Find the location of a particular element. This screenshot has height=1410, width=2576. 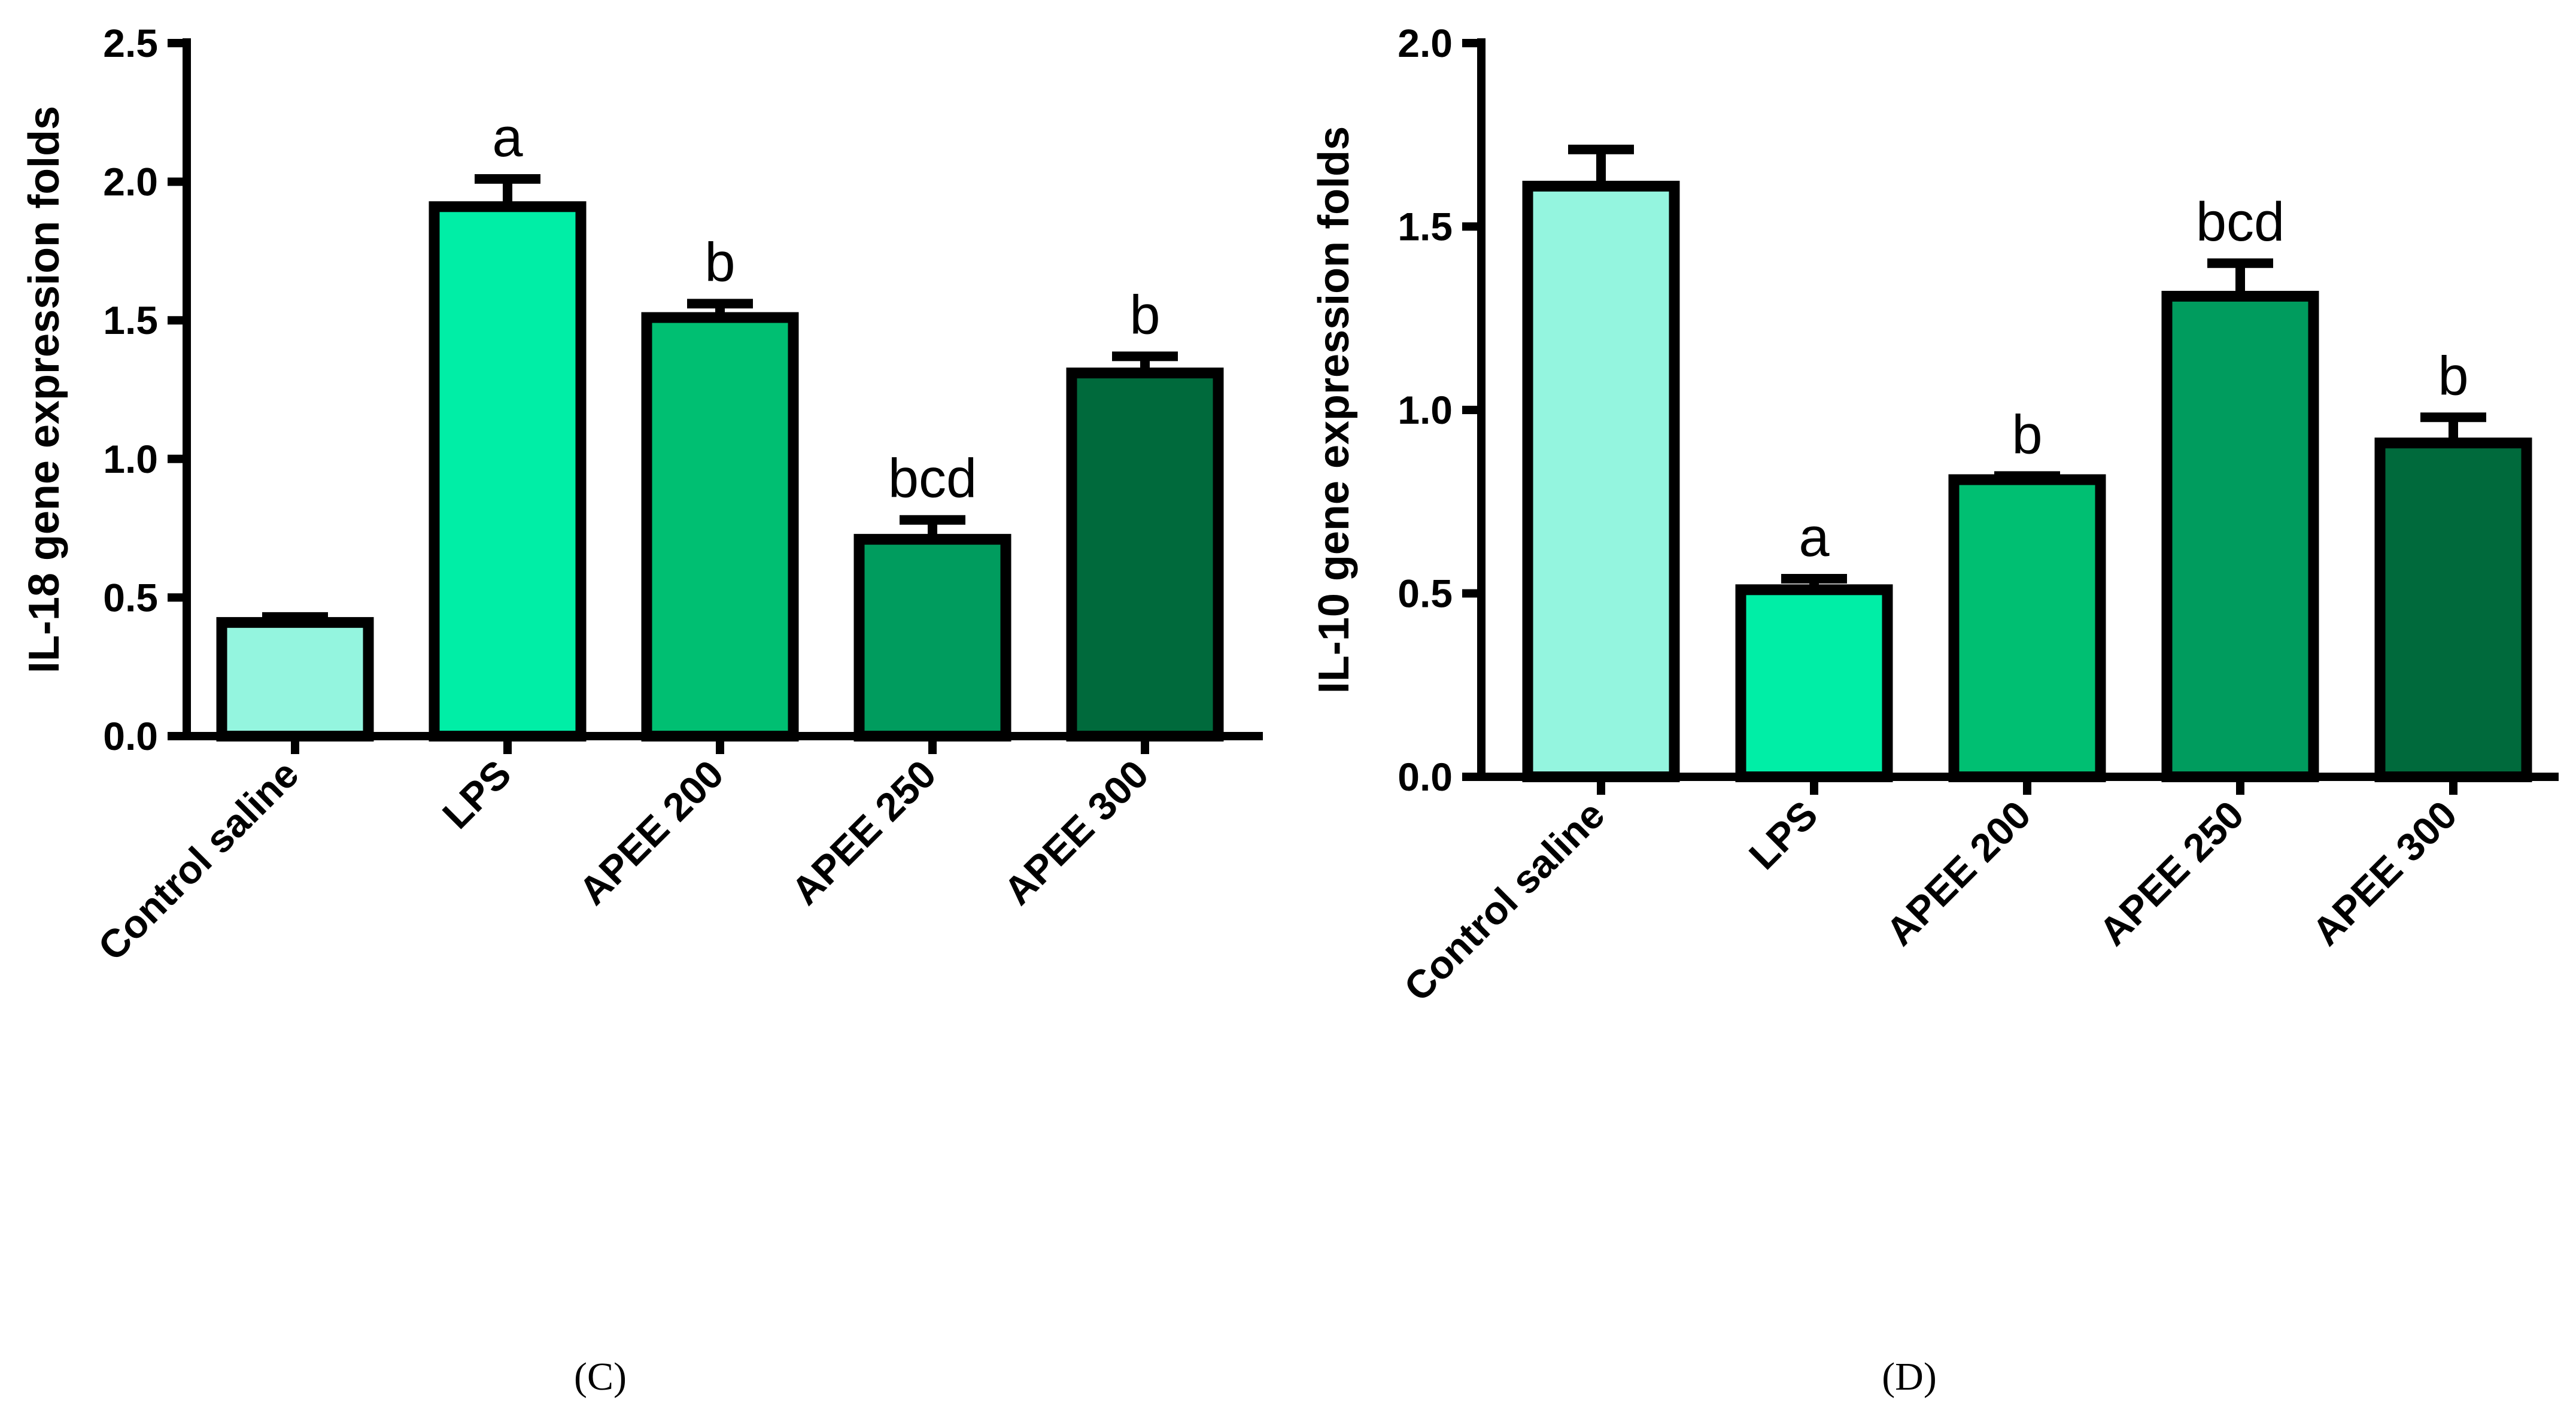

c-y-tick-label-3: 1.5 is located at coordinates (130, 320).